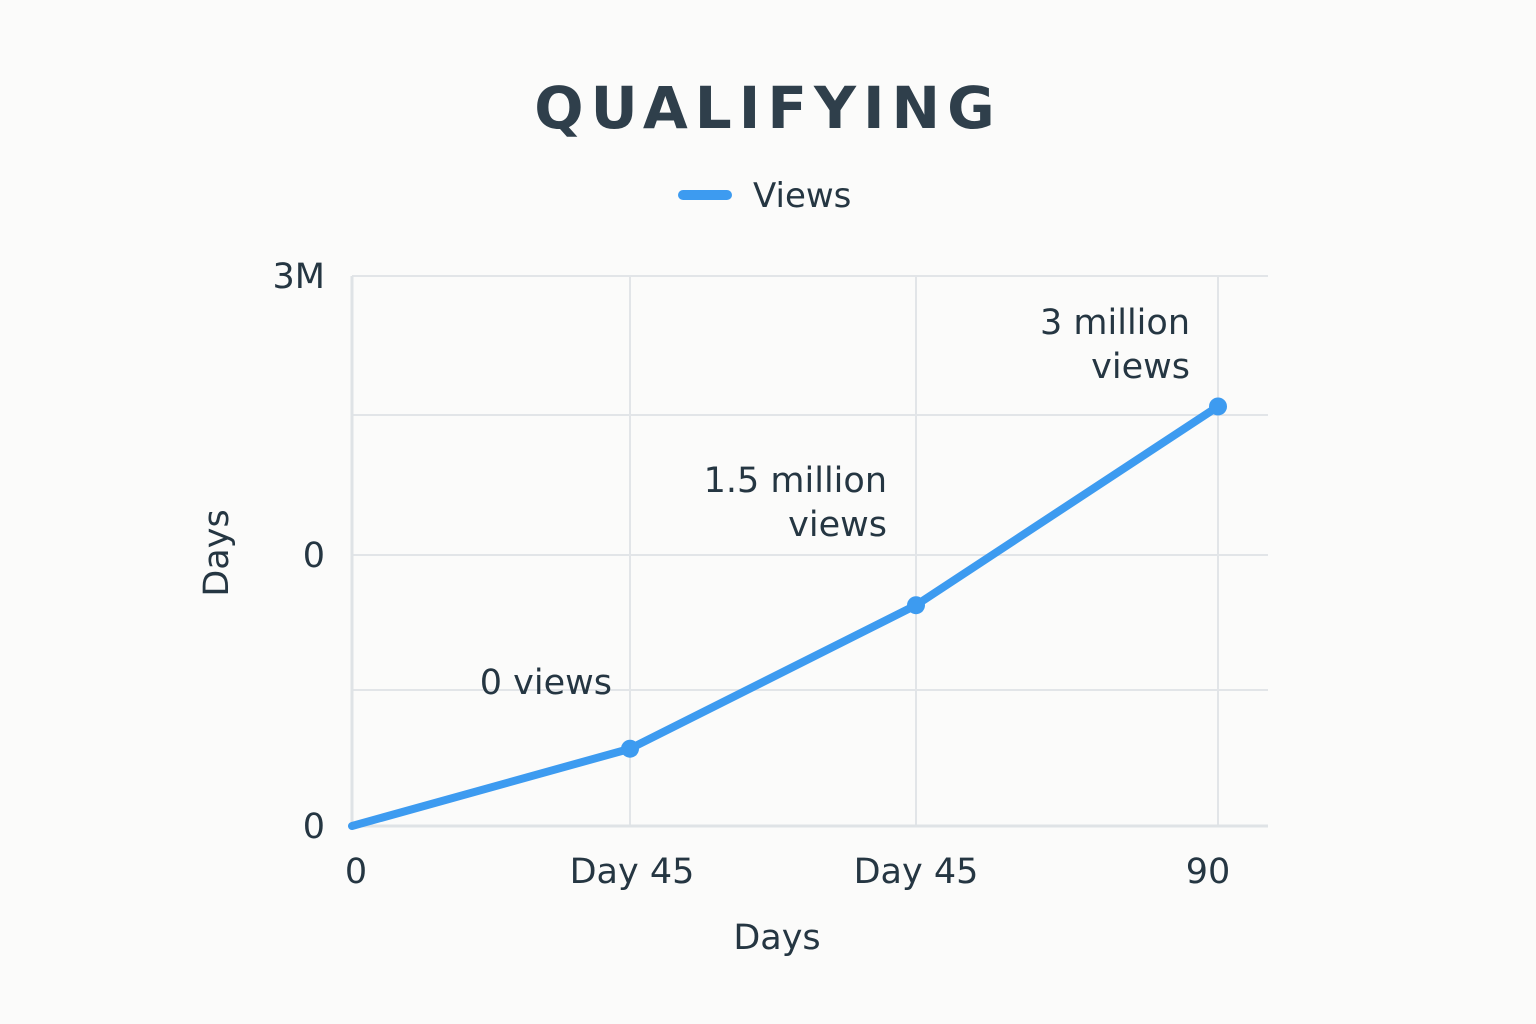 Image resolution: width=1536 pixels, height=1024 pixels. What do you see at coordinates (1115, 345) in the screenshot?
I see `data-annotation: 3 million views` at bounding box center [1115, 345].